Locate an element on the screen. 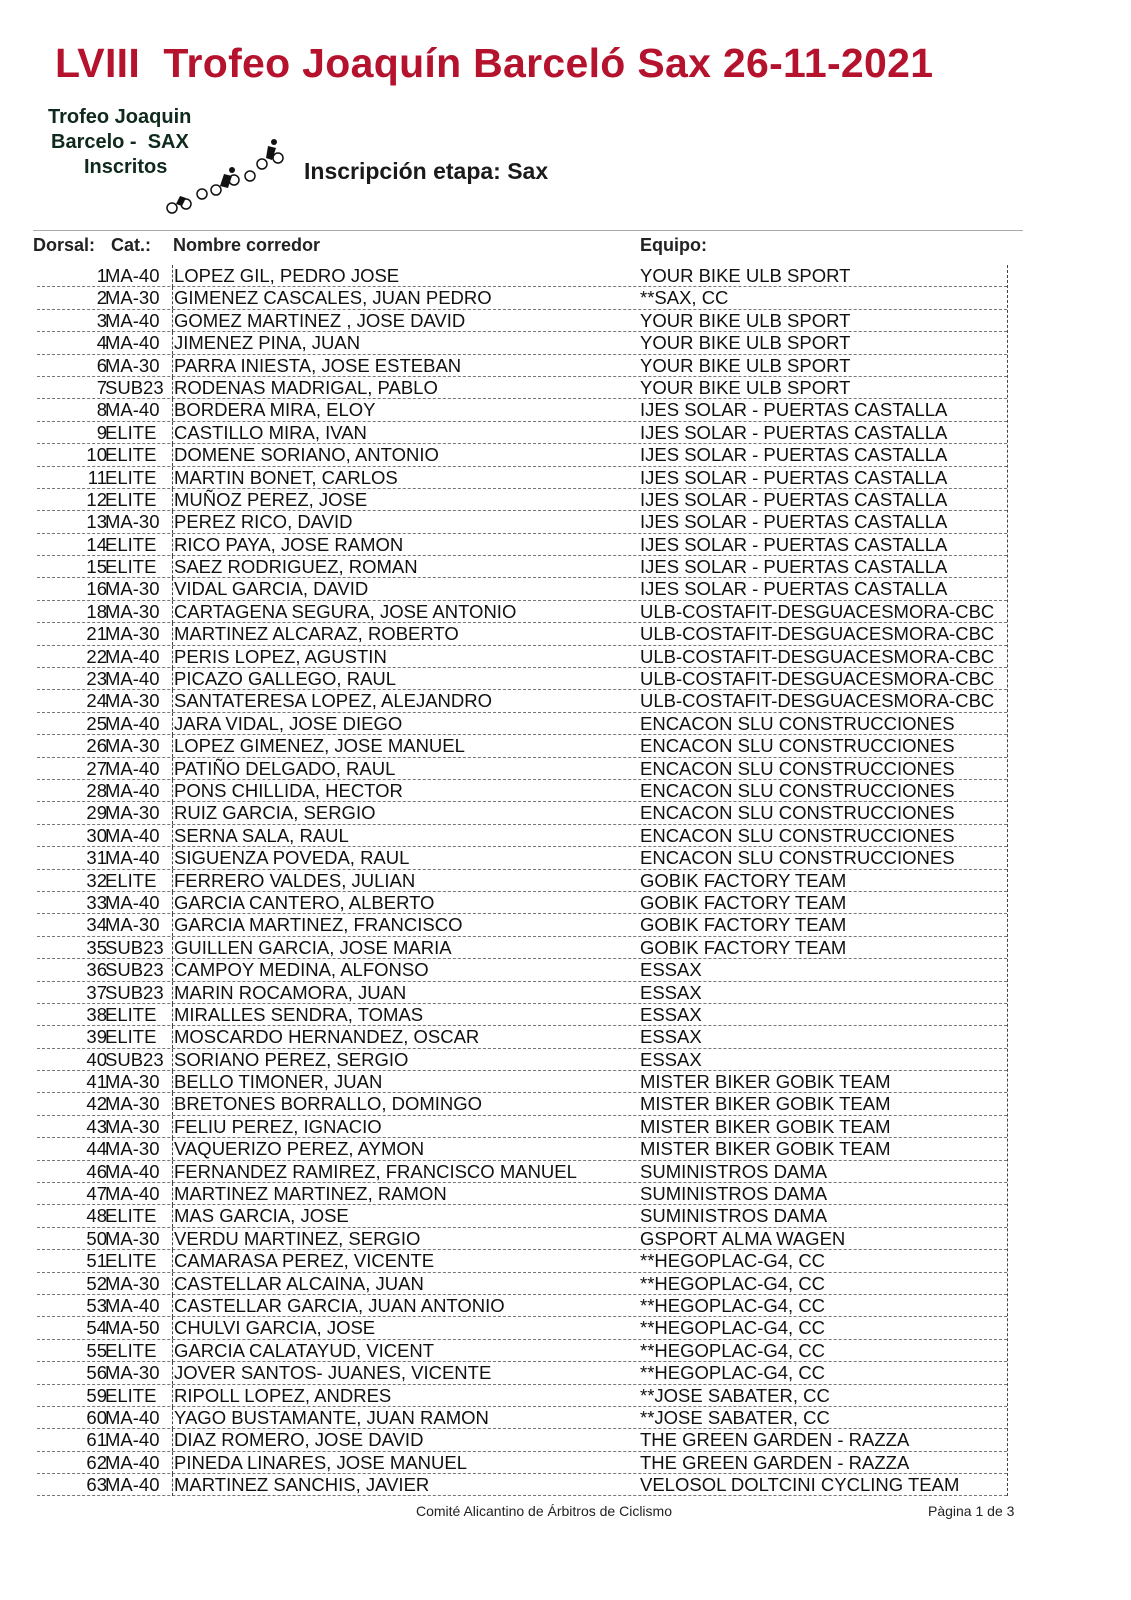  rider-name-cell: MARTINEZ MARTINEZ, RAMON is located at coordinates (309, 1194).